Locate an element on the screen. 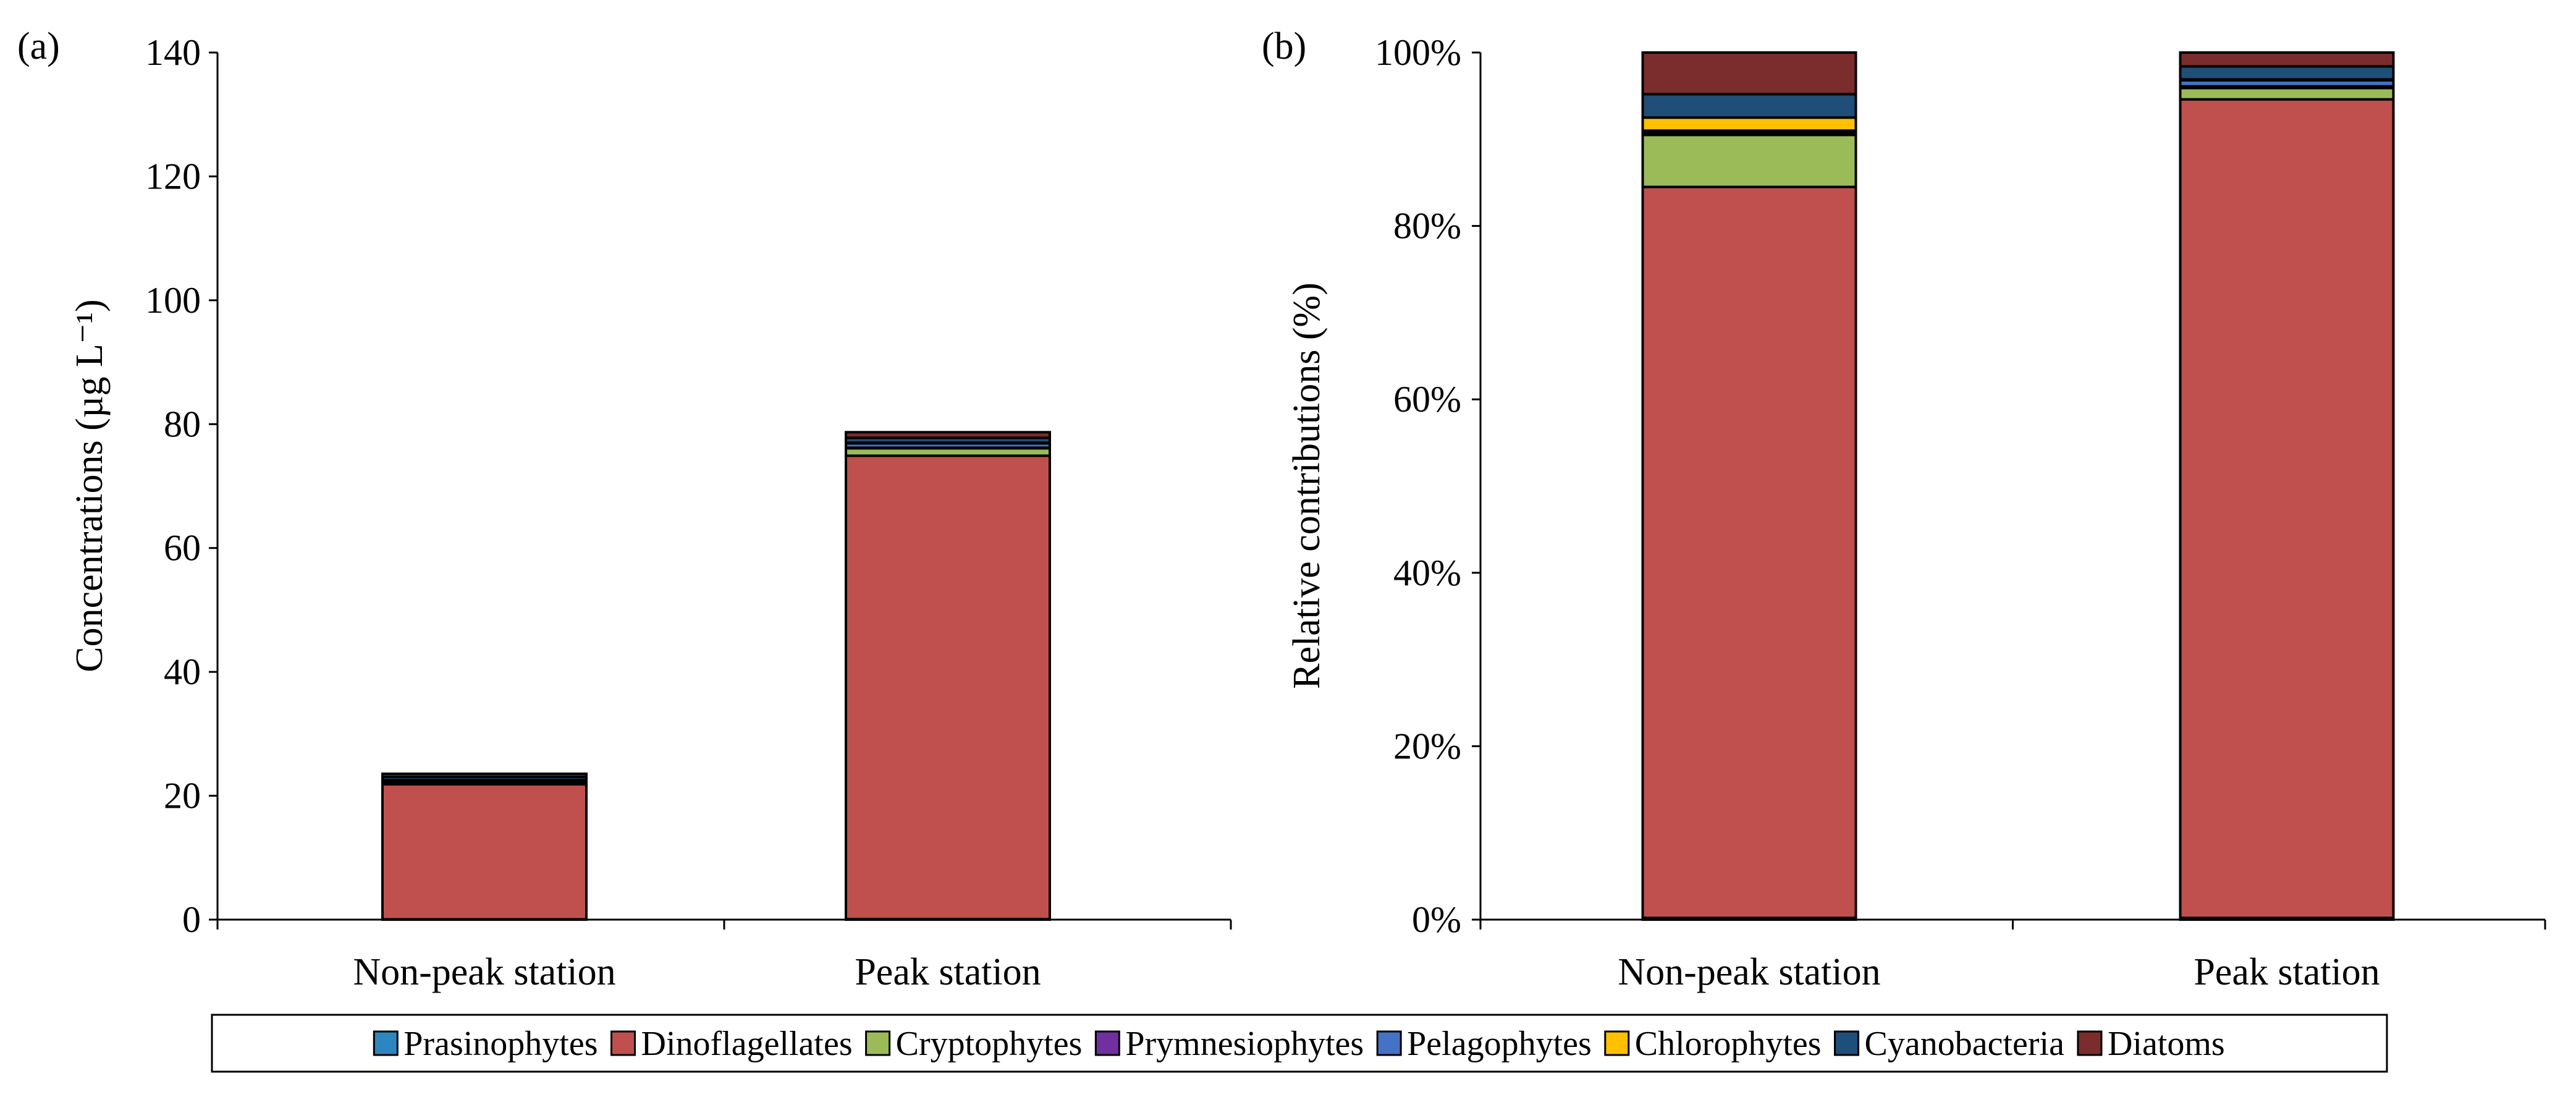 The height and width of the screenshot is (1097, 2576). legend-item-prymnesiophytes: Prymnesiophytes is located at coordinates (1229, 1044).